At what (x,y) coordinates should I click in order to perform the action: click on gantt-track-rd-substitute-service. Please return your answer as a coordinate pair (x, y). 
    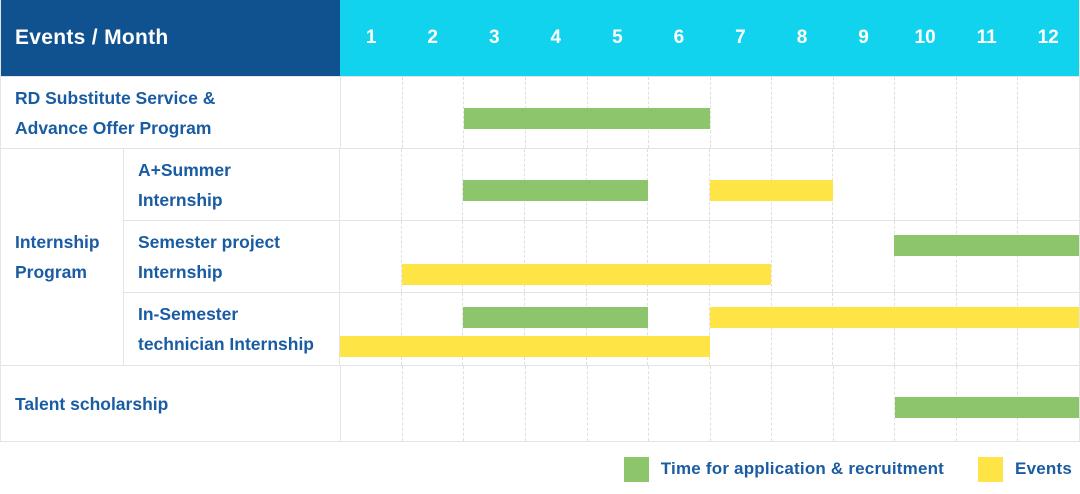
    Looking at the image, I should click on (709, 112).